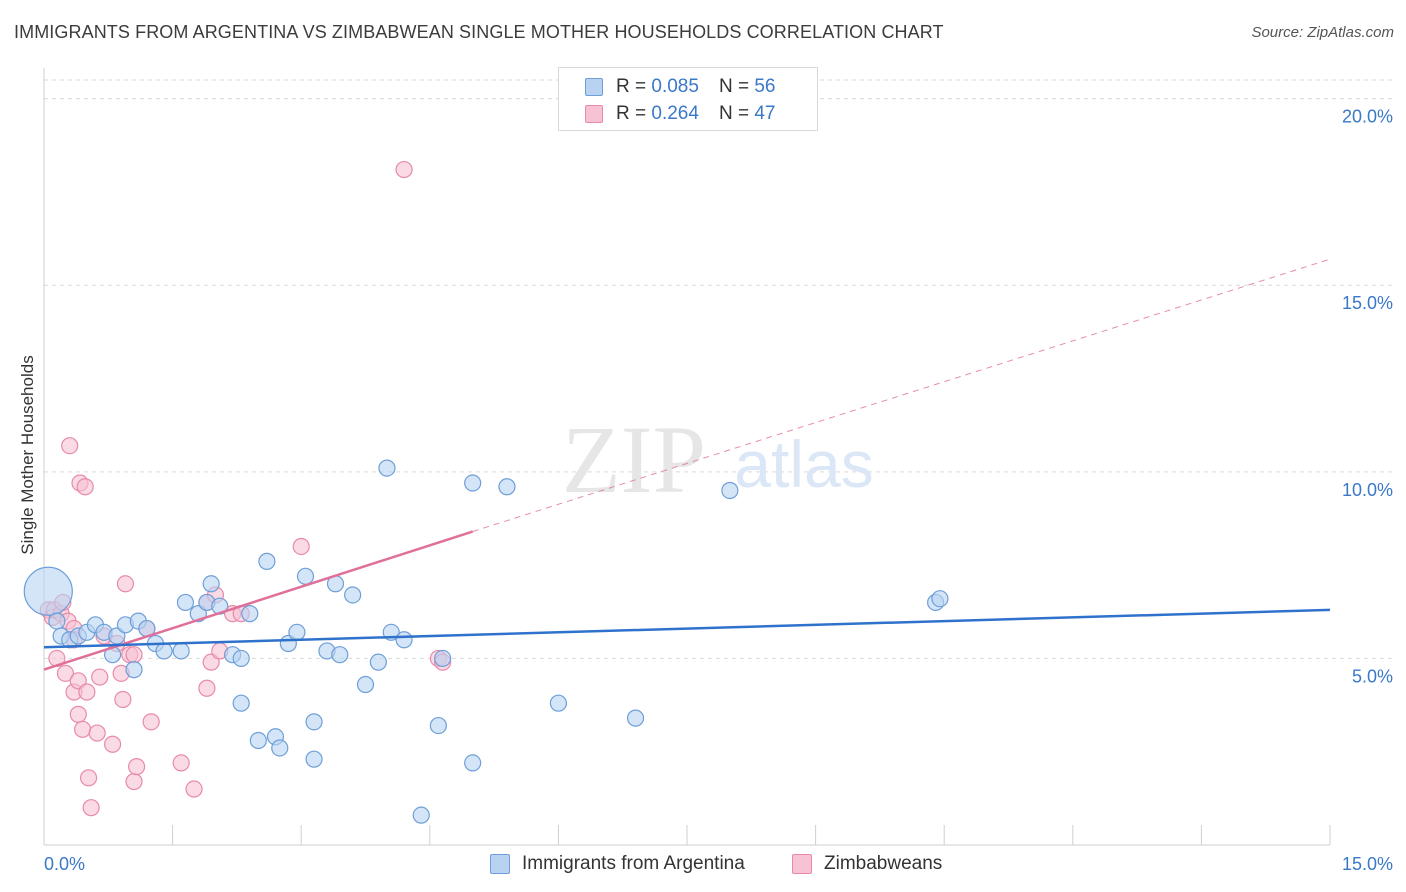  Describe the element at coordinates (633, 863) in the screenshot. I see `series-name: Immigrants from Argentina` at that location.